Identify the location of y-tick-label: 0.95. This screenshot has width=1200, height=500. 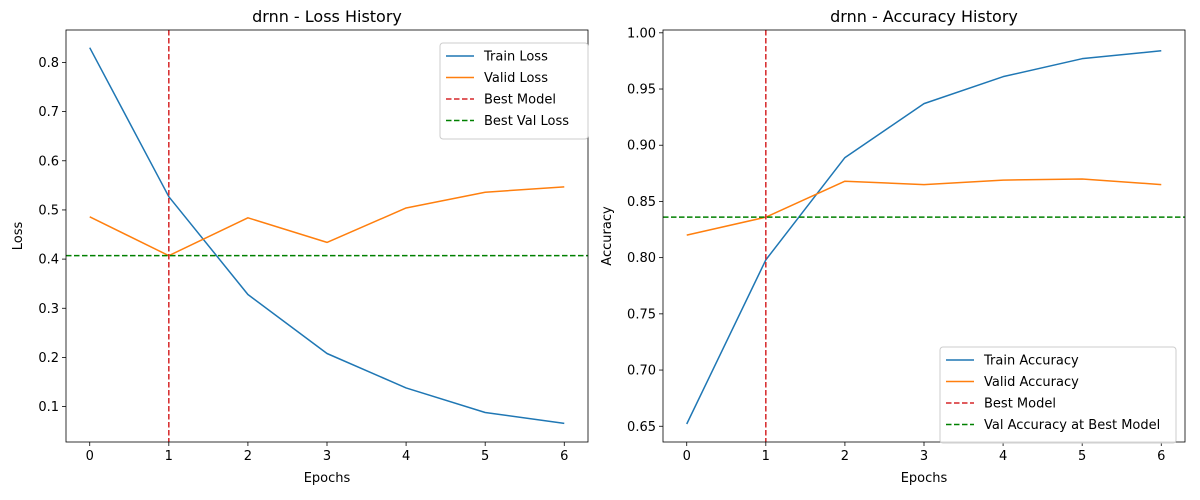
(641, 90).